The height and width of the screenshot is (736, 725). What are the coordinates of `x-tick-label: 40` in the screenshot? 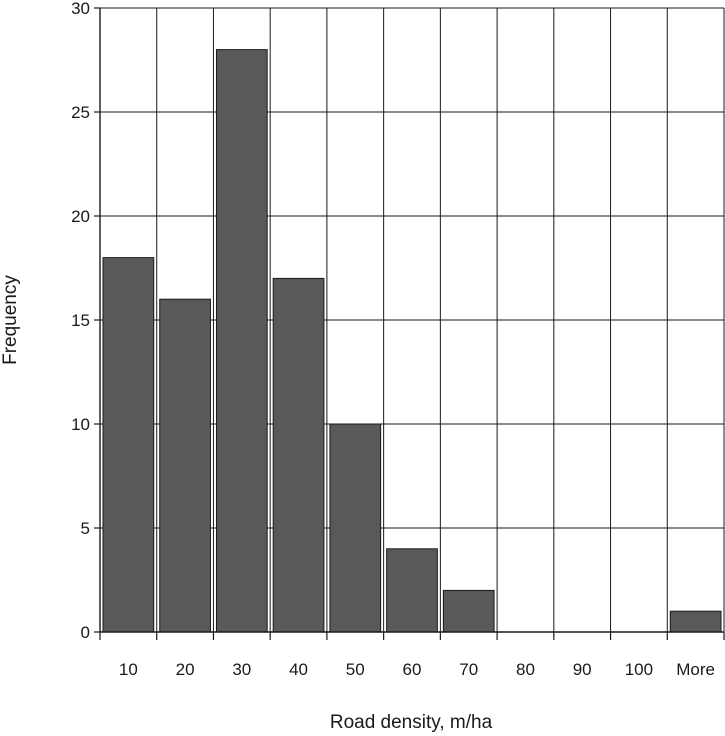 It's located at (298, 669).